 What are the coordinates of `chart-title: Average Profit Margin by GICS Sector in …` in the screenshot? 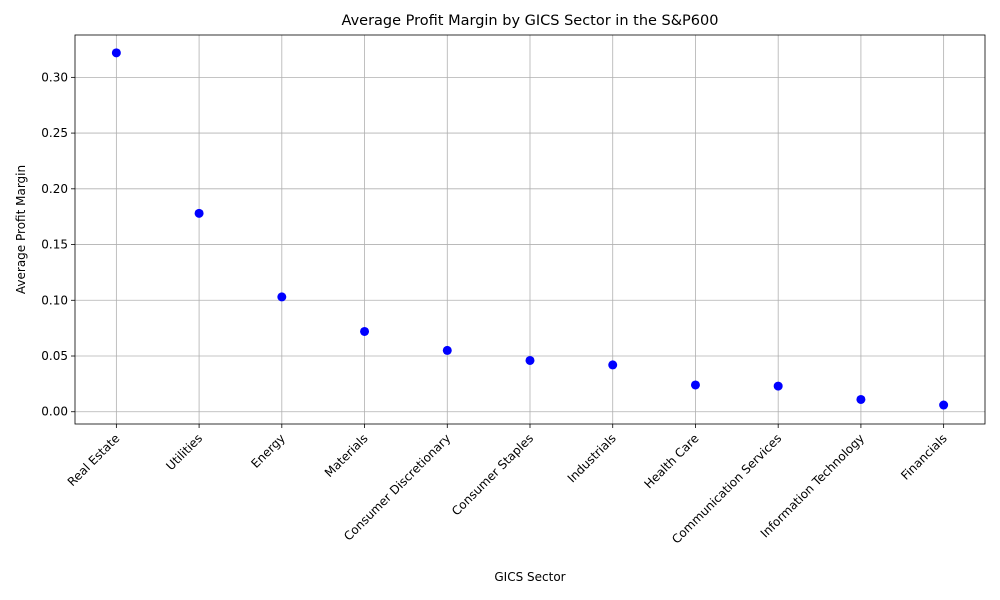 It's located at (530, 21).